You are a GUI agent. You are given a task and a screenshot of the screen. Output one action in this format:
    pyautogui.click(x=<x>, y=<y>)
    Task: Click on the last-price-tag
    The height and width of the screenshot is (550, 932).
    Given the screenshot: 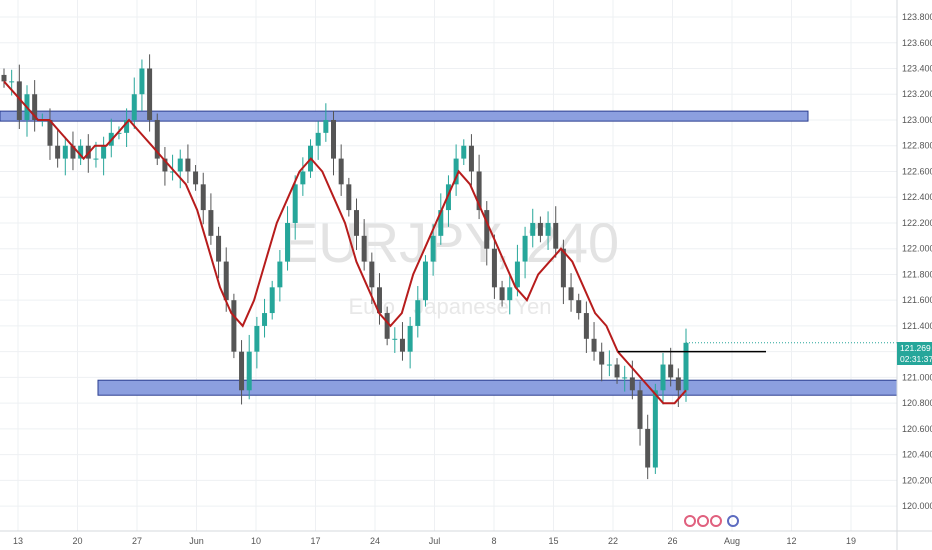 What is the action you would take?
    pyautogui.click(x=914, y=353)
    